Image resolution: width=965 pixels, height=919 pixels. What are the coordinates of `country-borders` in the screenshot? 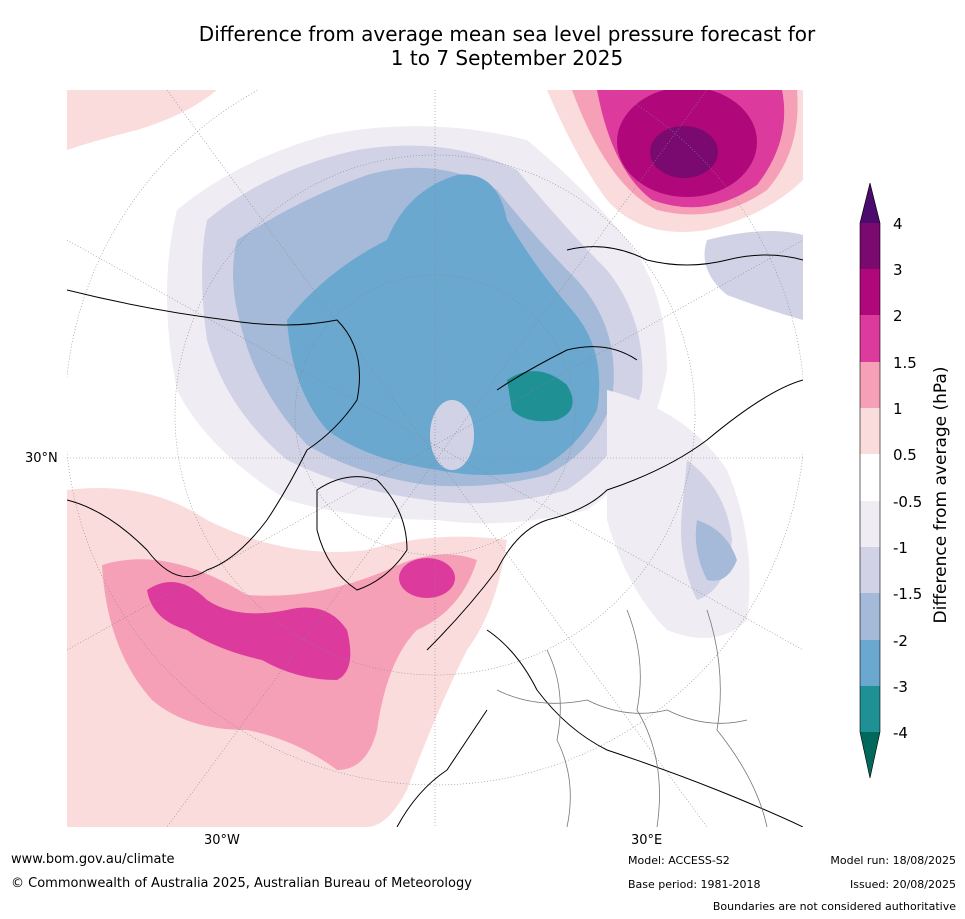 It's located at (632, 718).